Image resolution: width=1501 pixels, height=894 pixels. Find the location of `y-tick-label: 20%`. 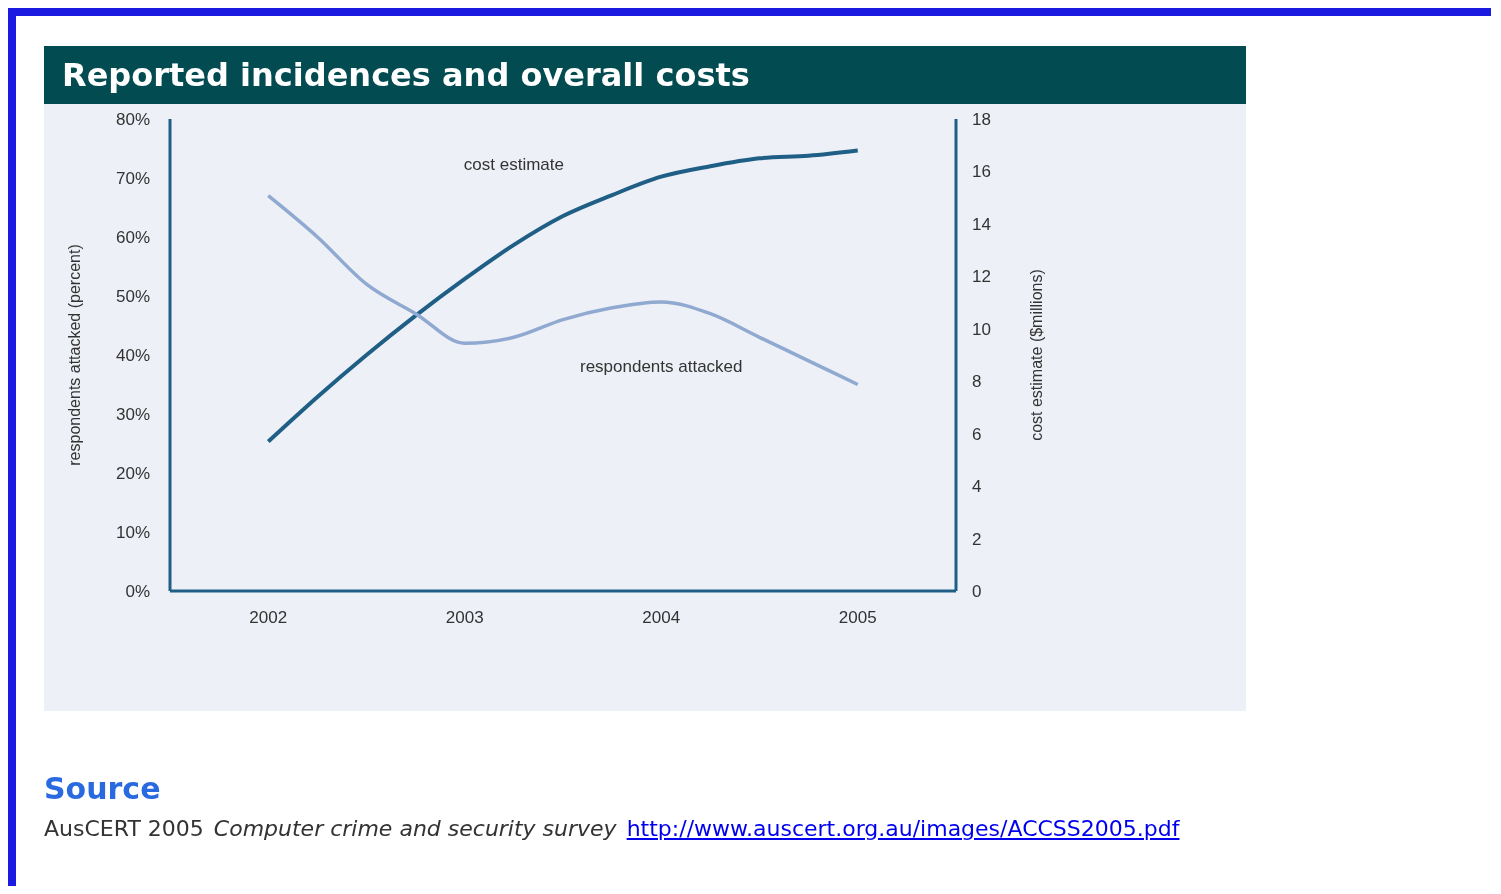

y-tick-label: 20% is located at coordinates (132, 474).